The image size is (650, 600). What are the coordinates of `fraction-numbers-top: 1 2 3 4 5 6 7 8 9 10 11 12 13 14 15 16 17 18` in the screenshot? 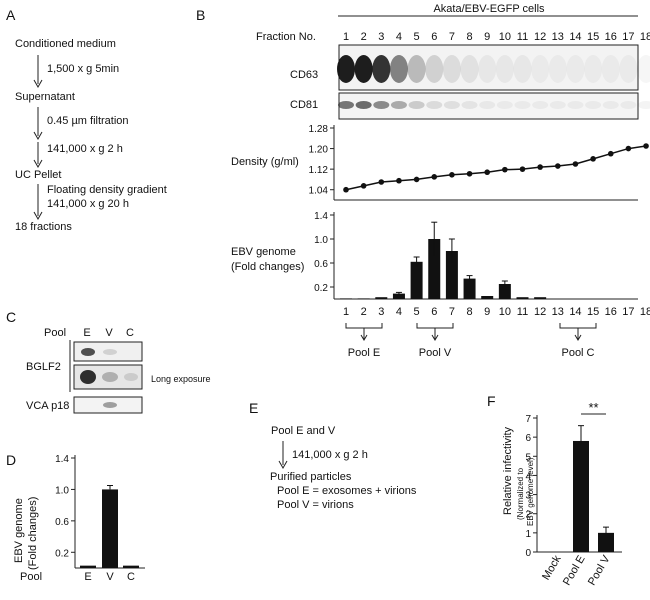 It's located at (496, 37).